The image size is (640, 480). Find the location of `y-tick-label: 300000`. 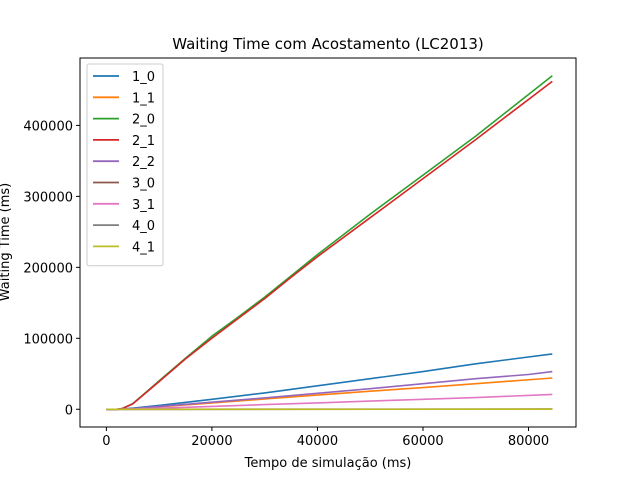

y-tick-label: 300000 is located at coordinates (48, 197).